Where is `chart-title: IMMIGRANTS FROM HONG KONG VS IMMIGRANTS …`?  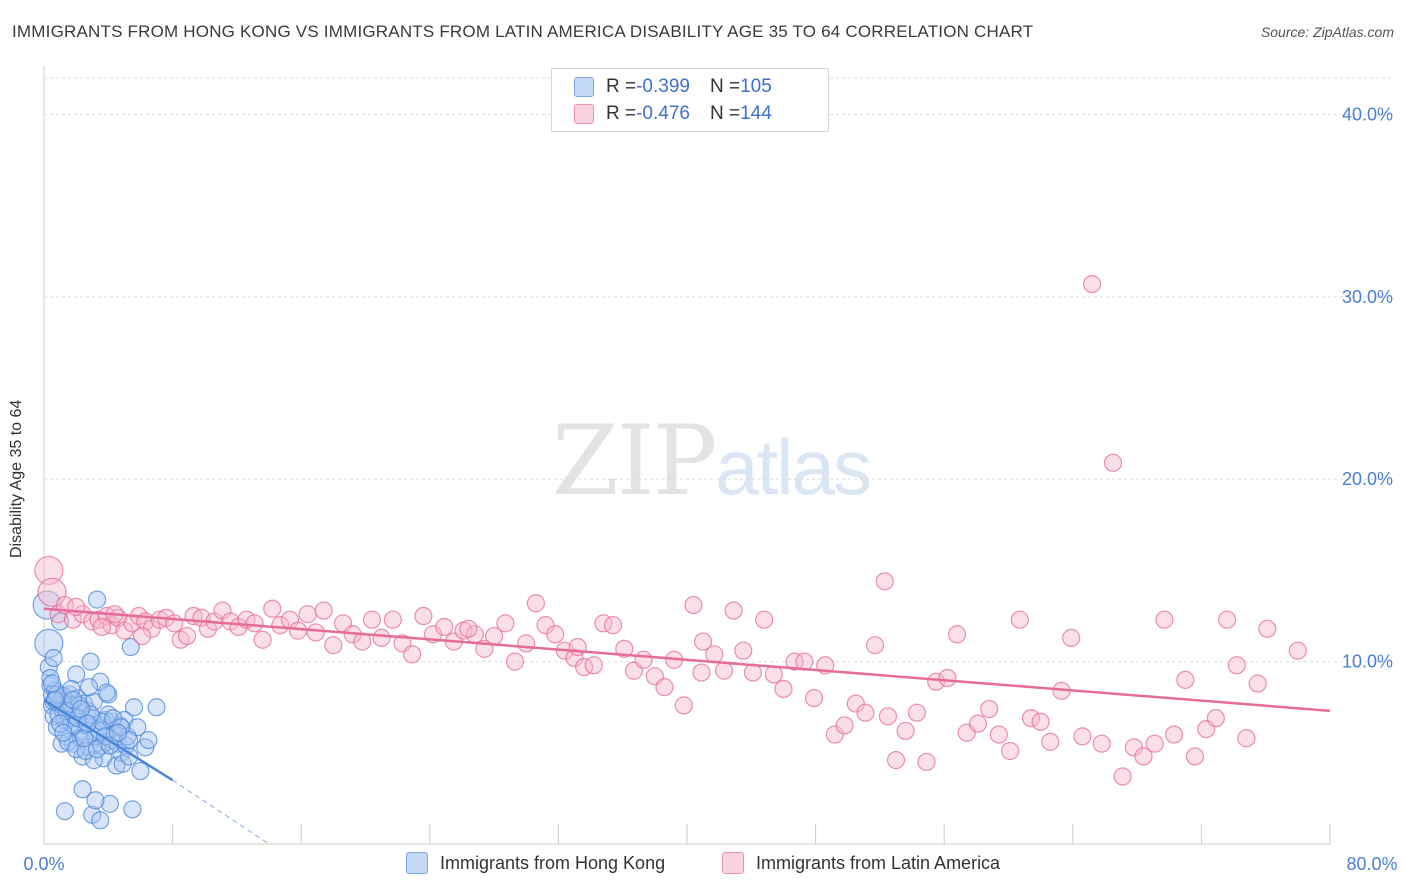 chart-title: IMMIGRANTS FROM HONG KONG VS IMMIGRANTS … is located at coordinates (523, 31).